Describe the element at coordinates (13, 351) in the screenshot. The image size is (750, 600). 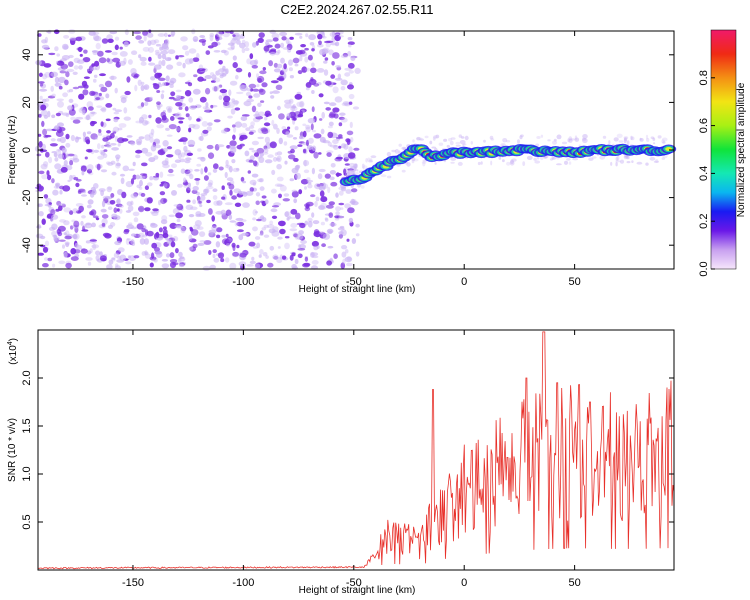
I see `svg-text: (x104)` at that location.